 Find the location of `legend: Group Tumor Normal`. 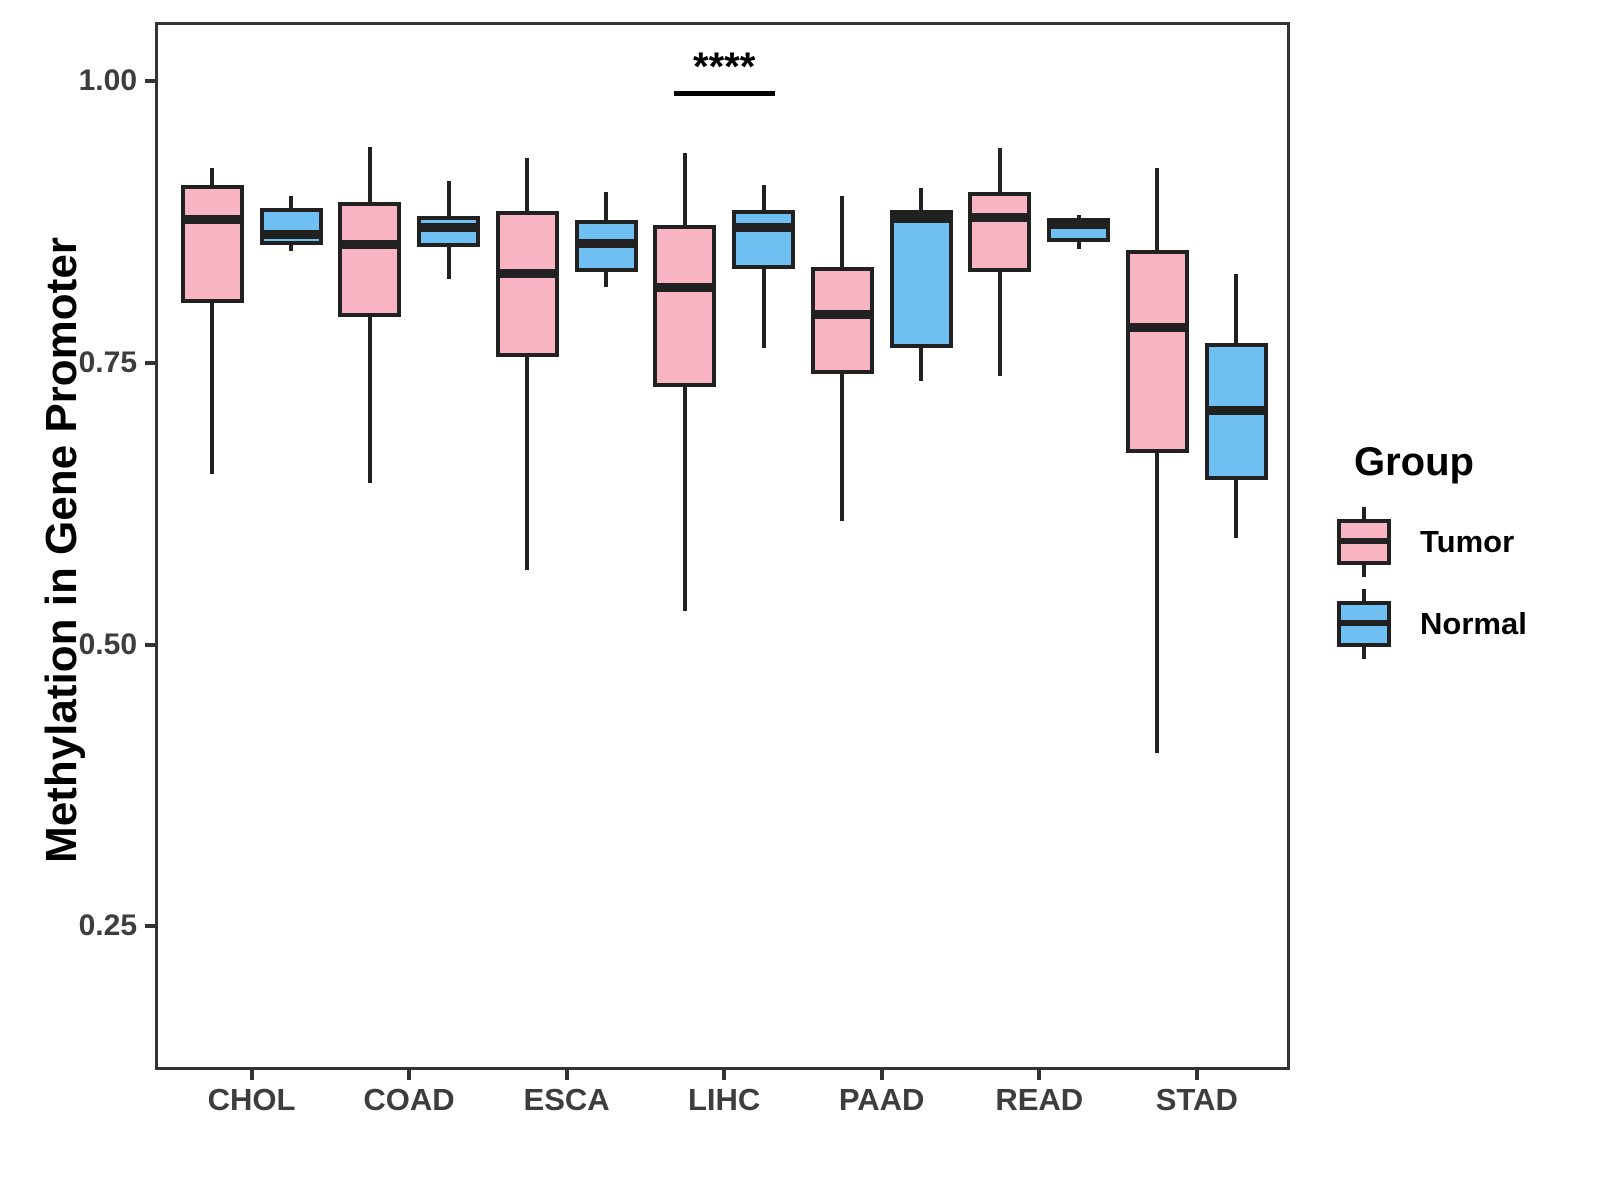

legend: Group Tumor Normal is located at coordinates (1463, 555).